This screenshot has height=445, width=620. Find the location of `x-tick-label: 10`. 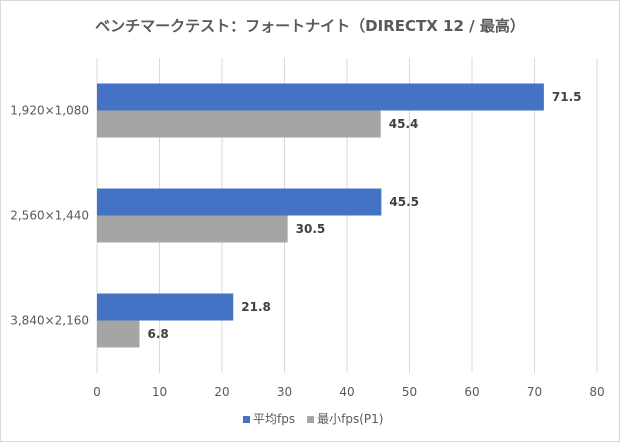

x-tick-label: 10 is located at coordinates (159, 392).